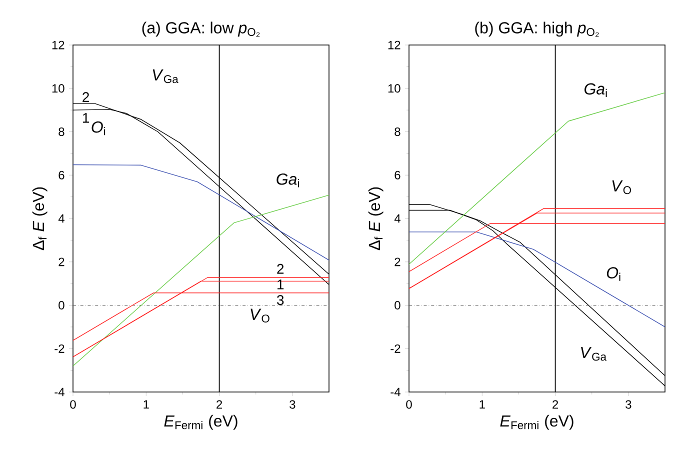 This screenshot has width=673, height=450. I want to click on chart-title: (b) GGA: high p$_{O₂}$, so click(537, 29).